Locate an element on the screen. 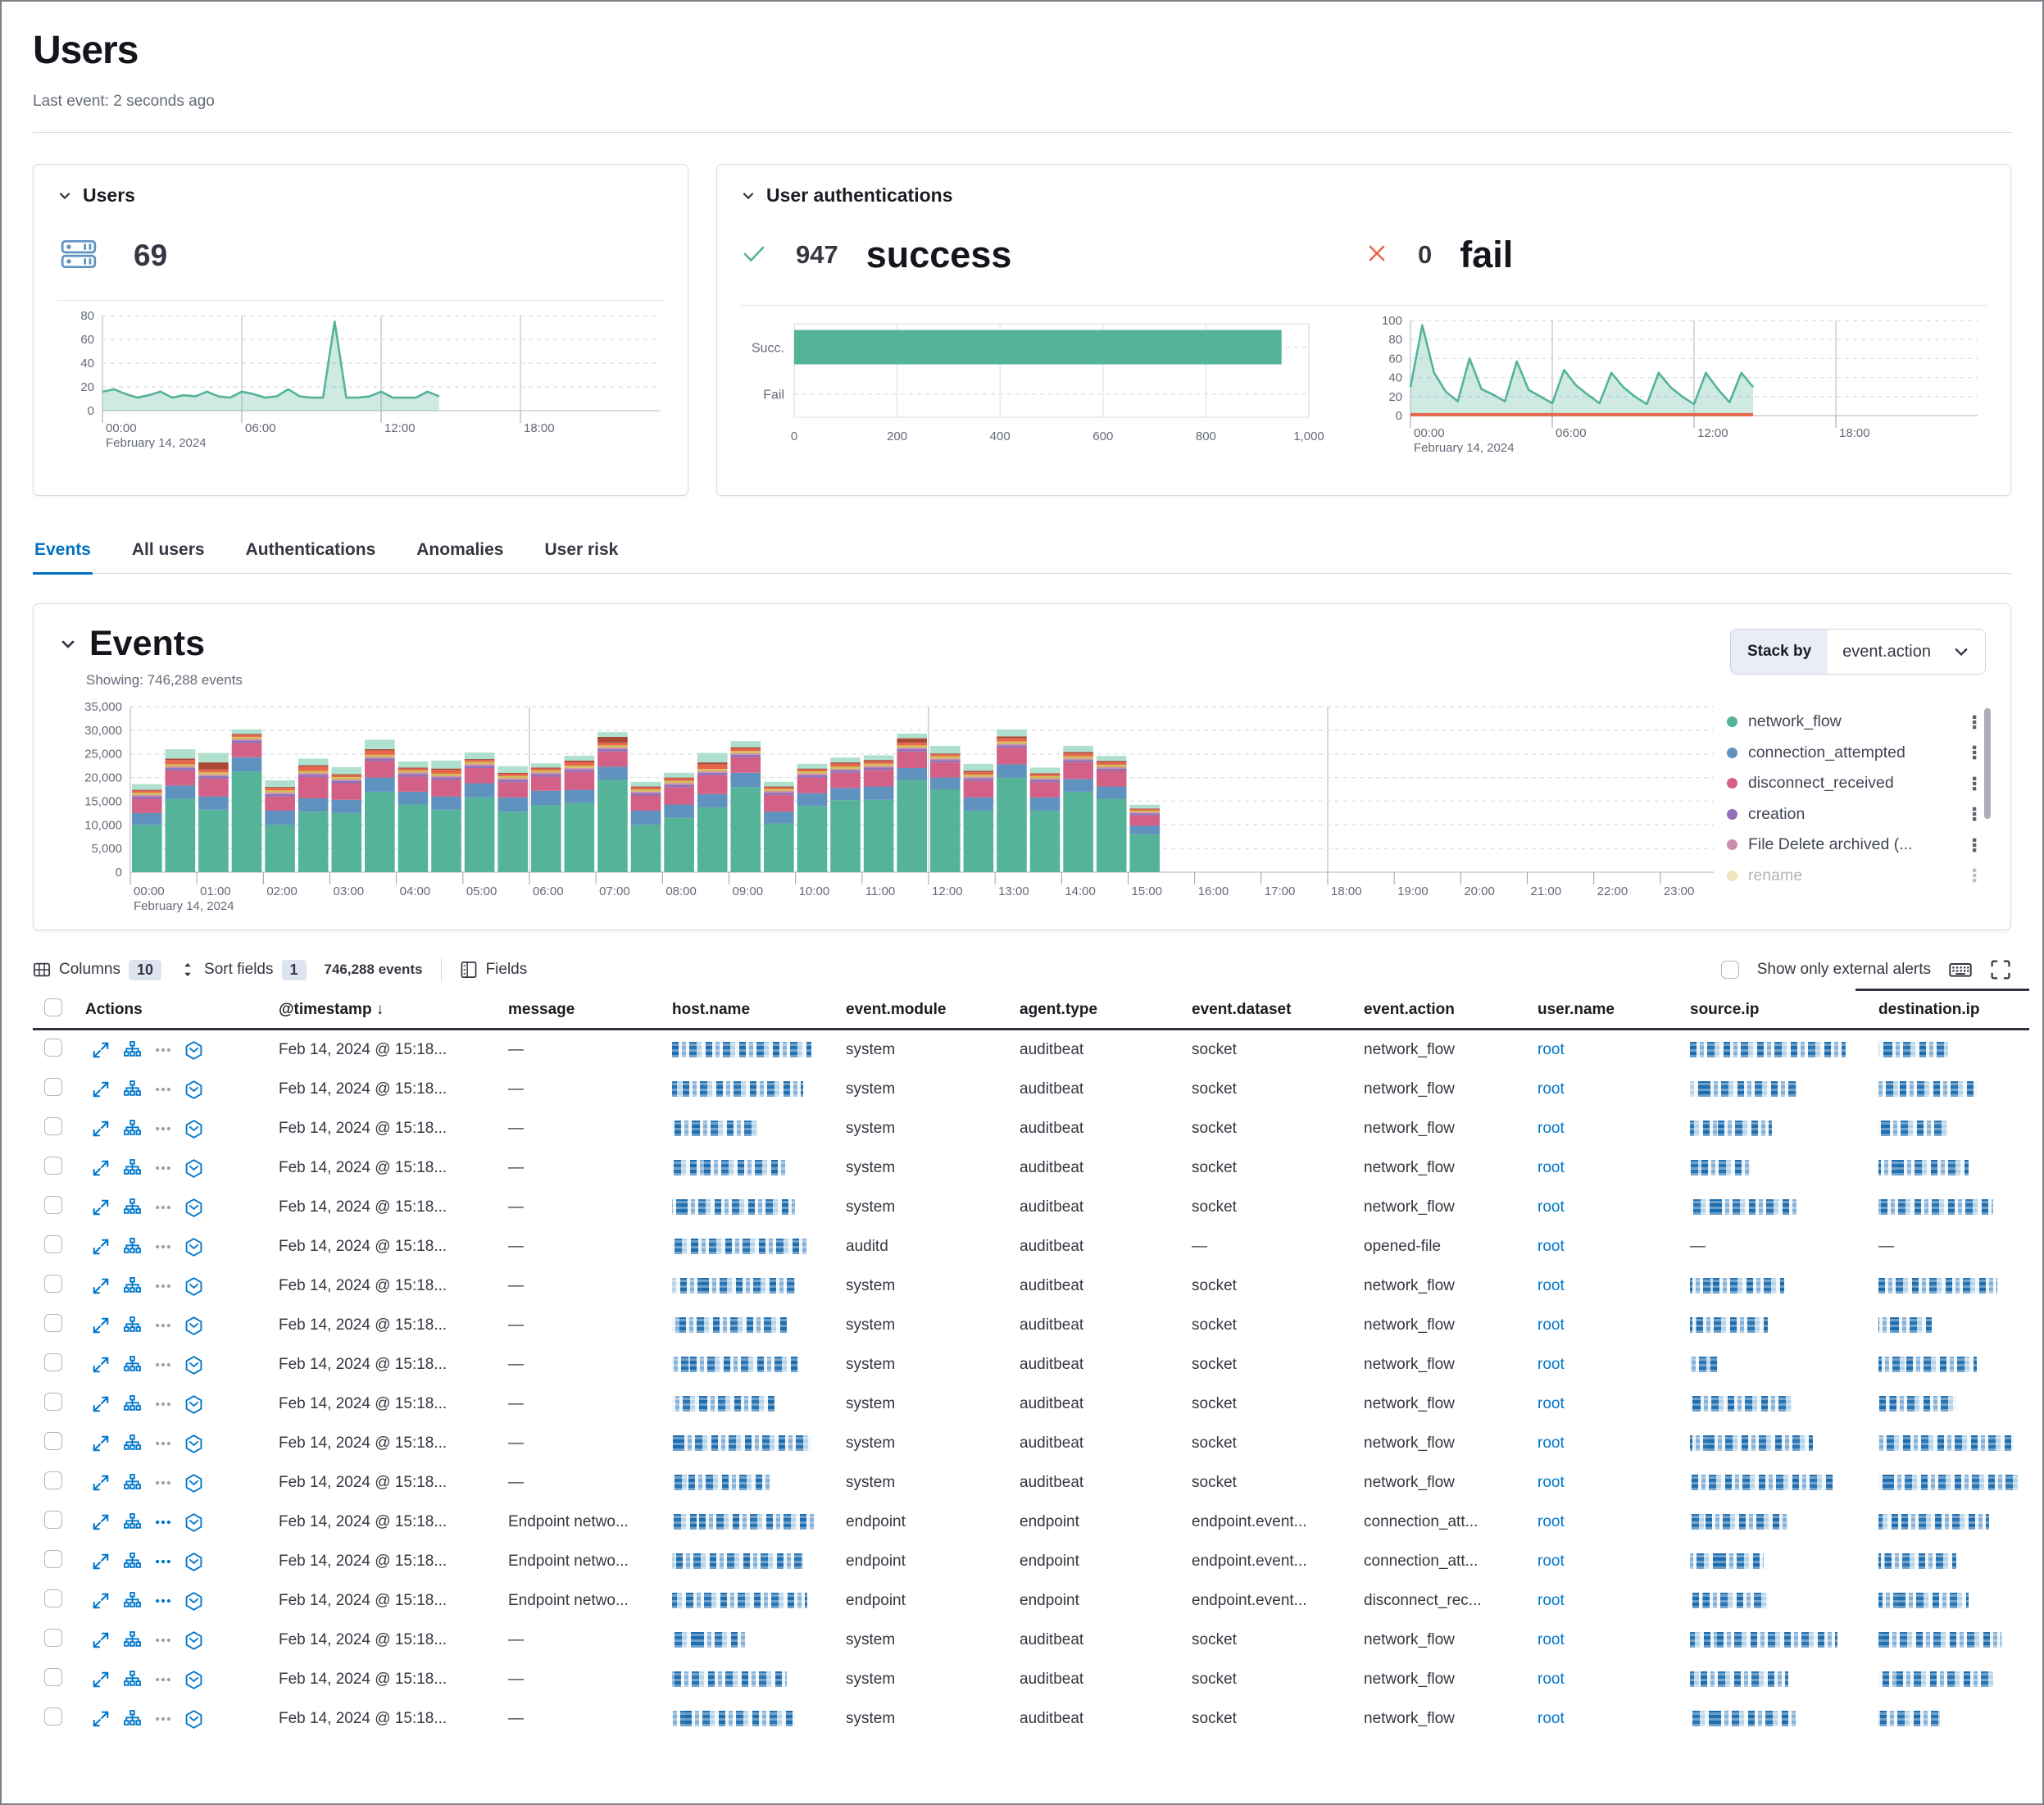 The image size is (2044, 1805). external-alerts-checkbox is located at coordinates (1729, 970).